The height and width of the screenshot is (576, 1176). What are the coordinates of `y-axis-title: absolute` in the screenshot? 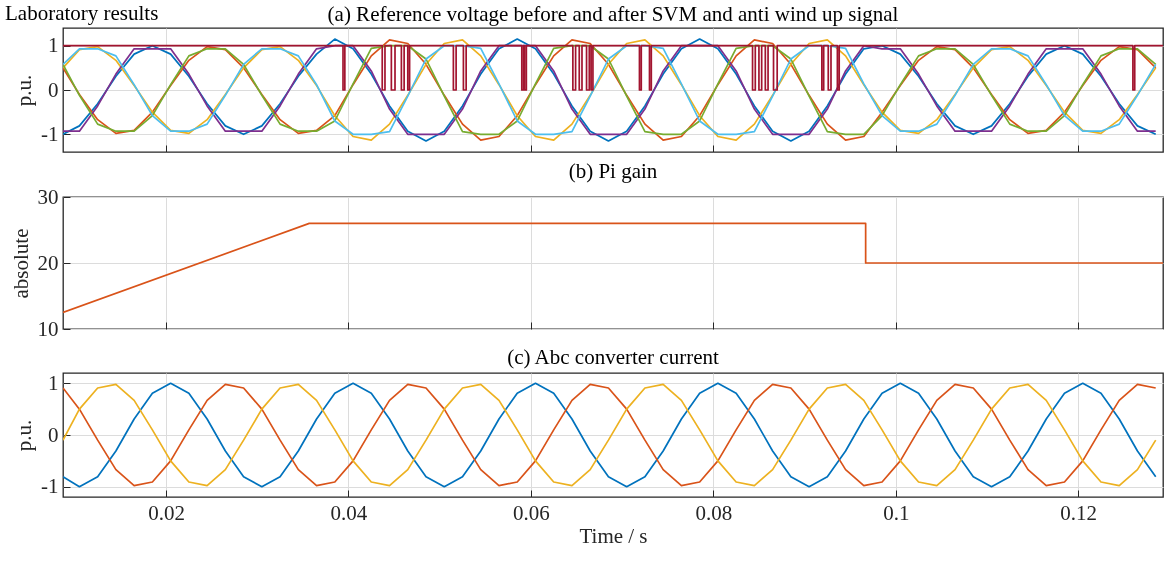 It's located at (20, 263).